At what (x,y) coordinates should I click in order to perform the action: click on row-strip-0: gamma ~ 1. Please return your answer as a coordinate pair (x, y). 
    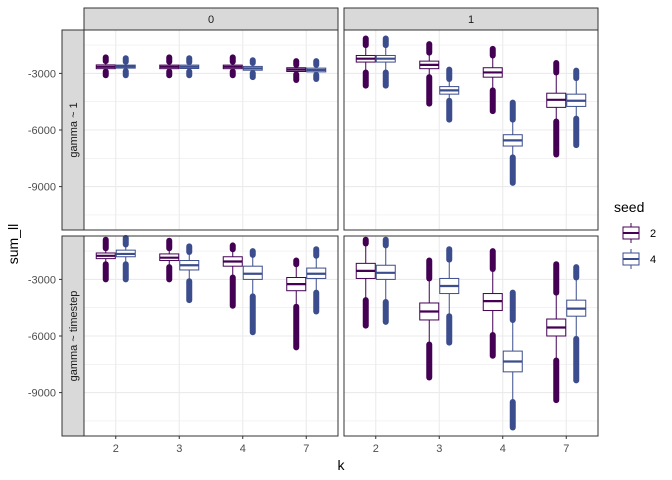
    Looking at the image, I should click on (73, 130).